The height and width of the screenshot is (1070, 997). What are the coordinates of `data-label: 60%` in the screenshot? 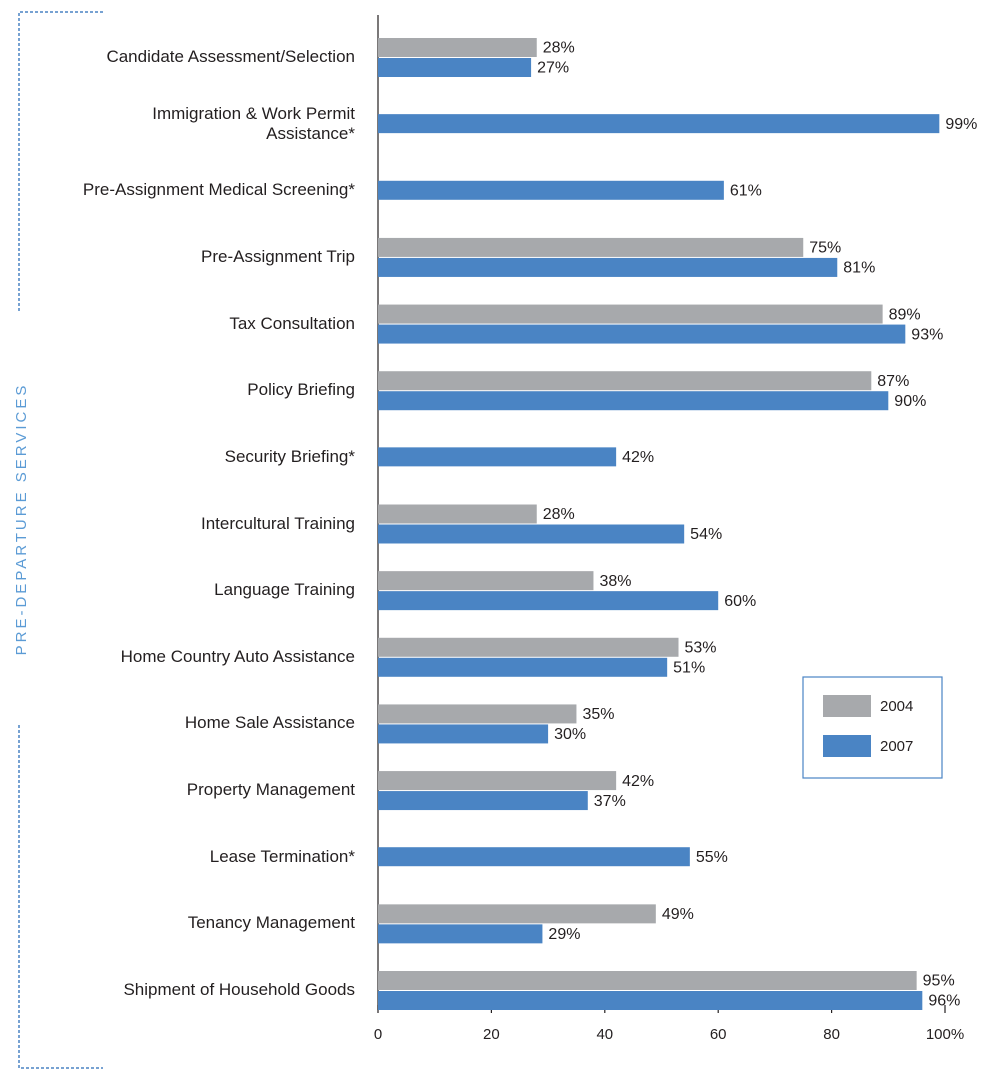 It's located at (740, 601).